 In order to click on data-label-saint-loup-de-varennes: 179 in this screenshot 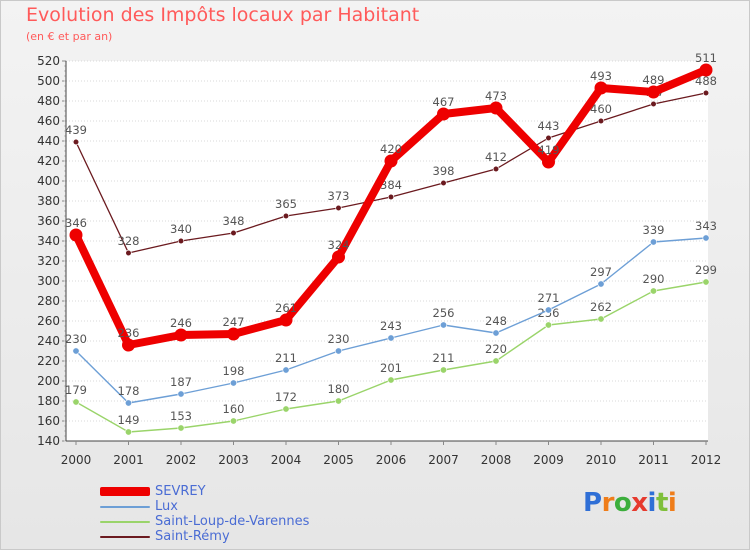, I will do `click(76, 390)`.